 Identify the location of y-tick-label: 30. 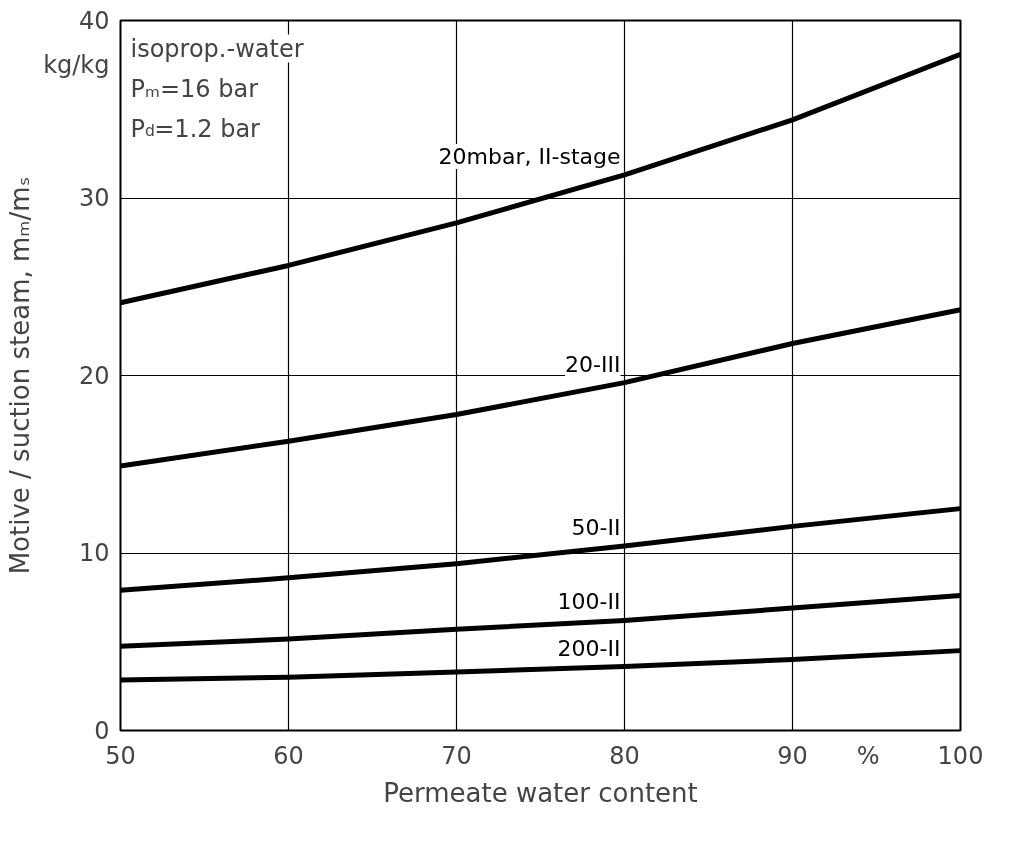
(94, 198).